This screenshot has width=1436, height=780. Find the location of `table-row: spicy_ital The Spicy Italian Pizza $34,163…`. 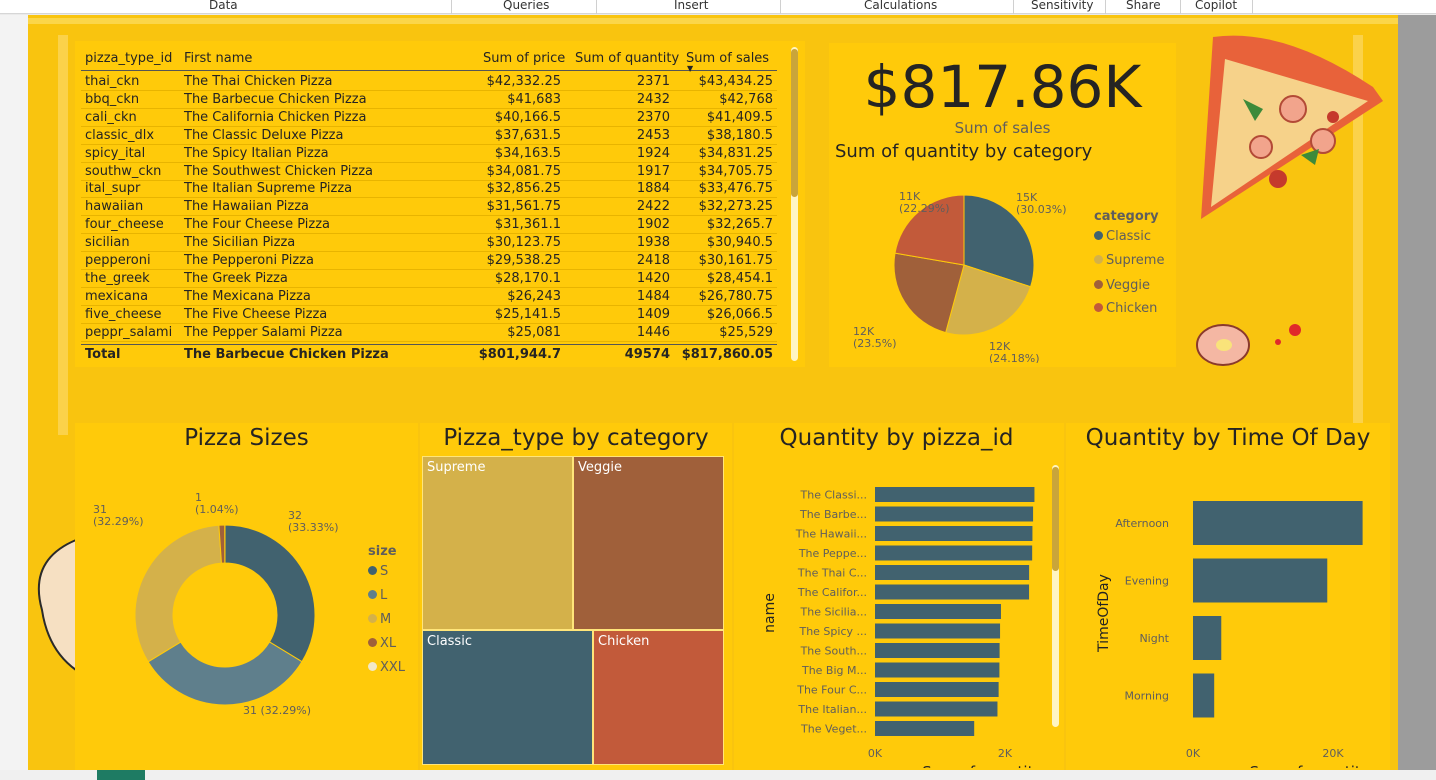

table-row: spicy_ital The Spicy Italian Pizza $34,163… is located at coordinates (429, 154).